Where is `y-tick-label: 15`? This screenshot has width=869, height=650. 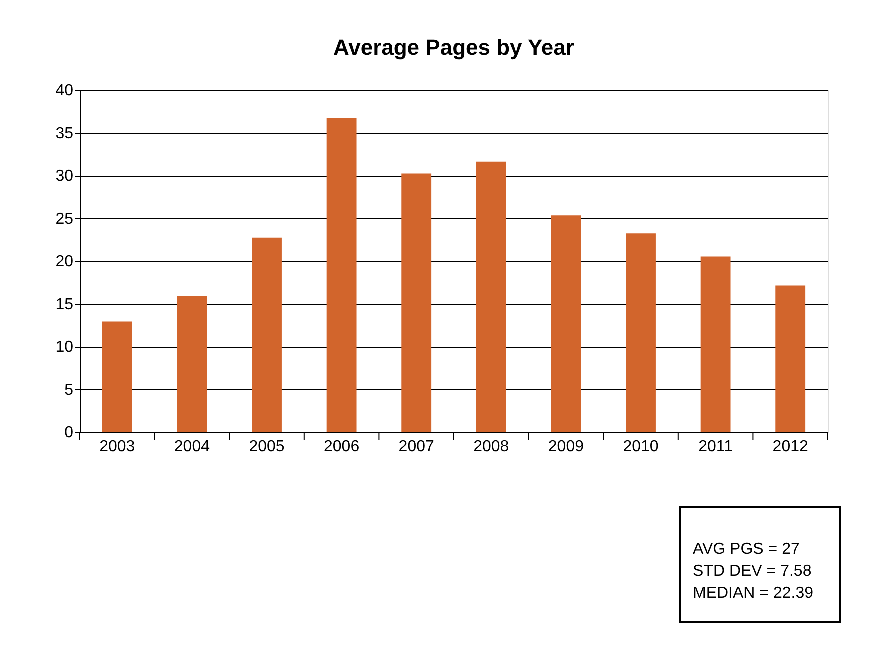 y-tick-label: 15 is located at coordinates (65, 305).